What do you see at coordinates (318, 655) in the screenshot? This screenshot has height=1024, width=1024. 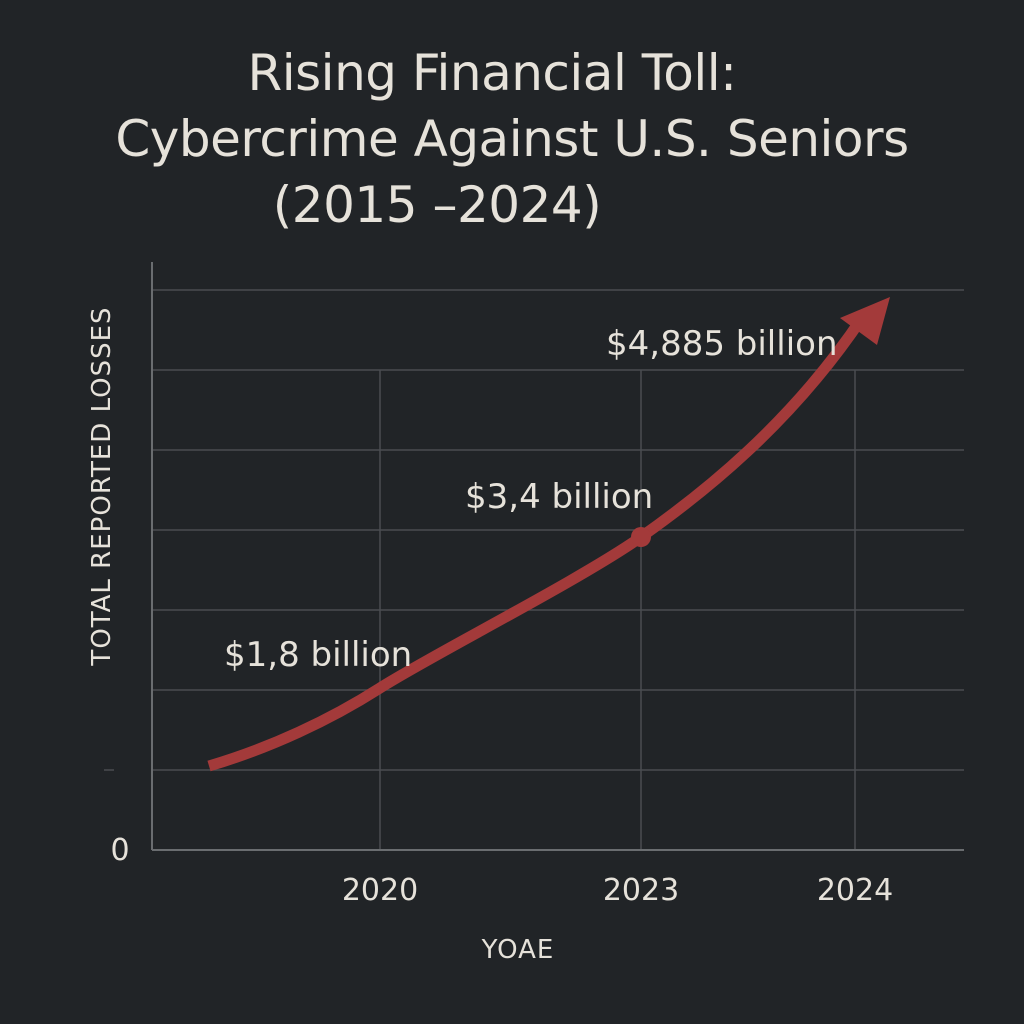 I see `data-label: $1,8 billion` at bounding box center [318, 655].